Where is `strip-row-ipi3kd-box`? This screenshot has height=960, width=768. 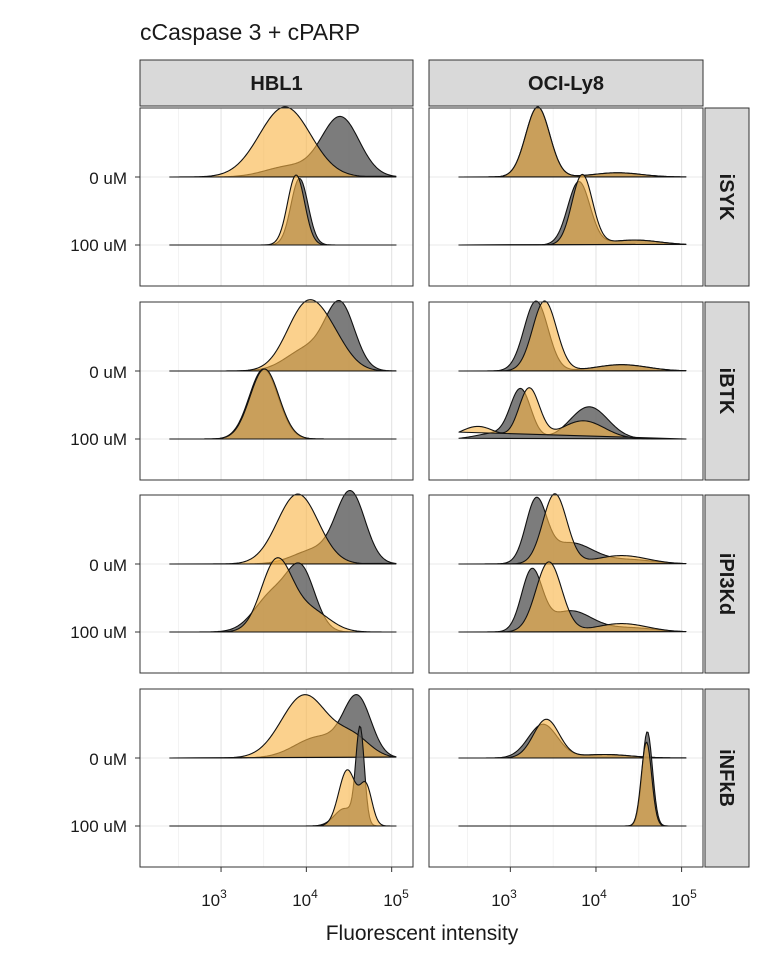
strip-row-ipi3kd-box is located at coordinates (727, 584).